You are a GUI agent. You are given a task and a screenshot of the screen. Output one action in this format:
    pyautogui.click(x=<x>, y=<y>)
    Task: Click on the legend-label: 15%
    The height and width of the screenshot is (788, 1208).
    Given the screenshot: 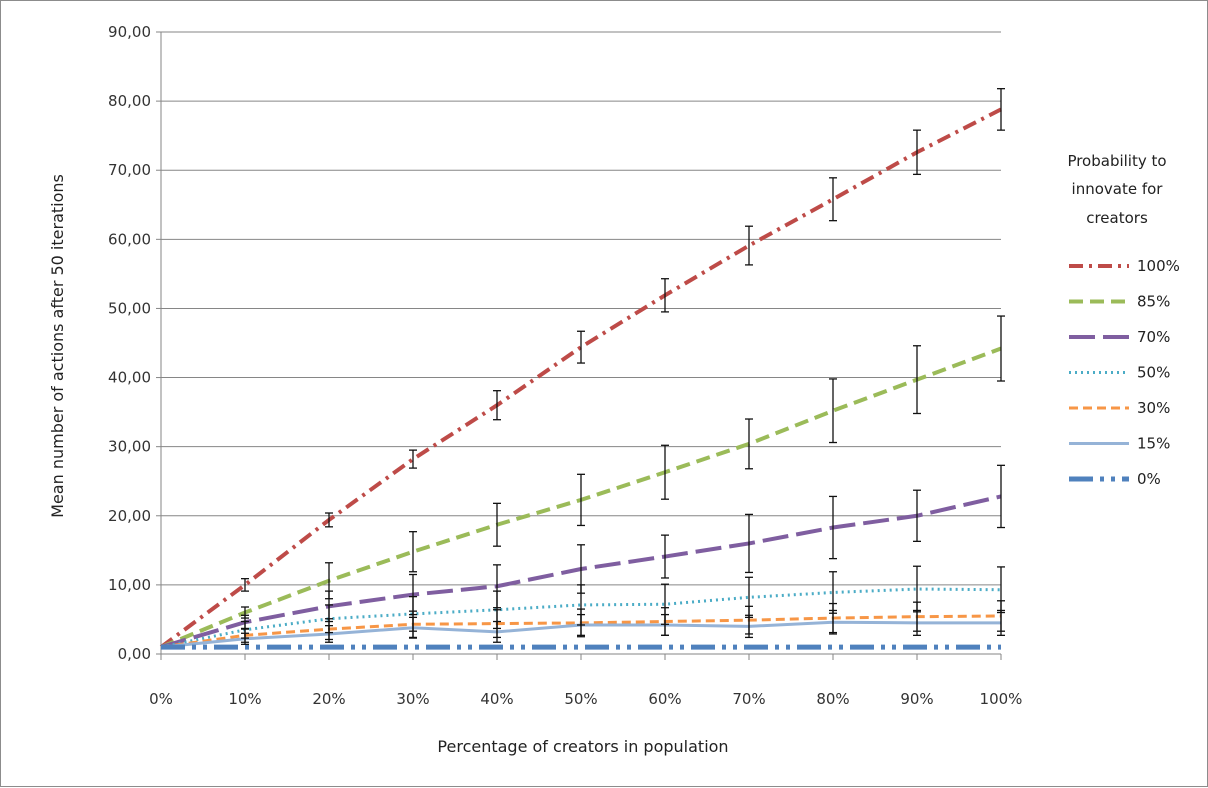 What is the action you would take?
    pyautogui.click(x=1153, y=444)
    